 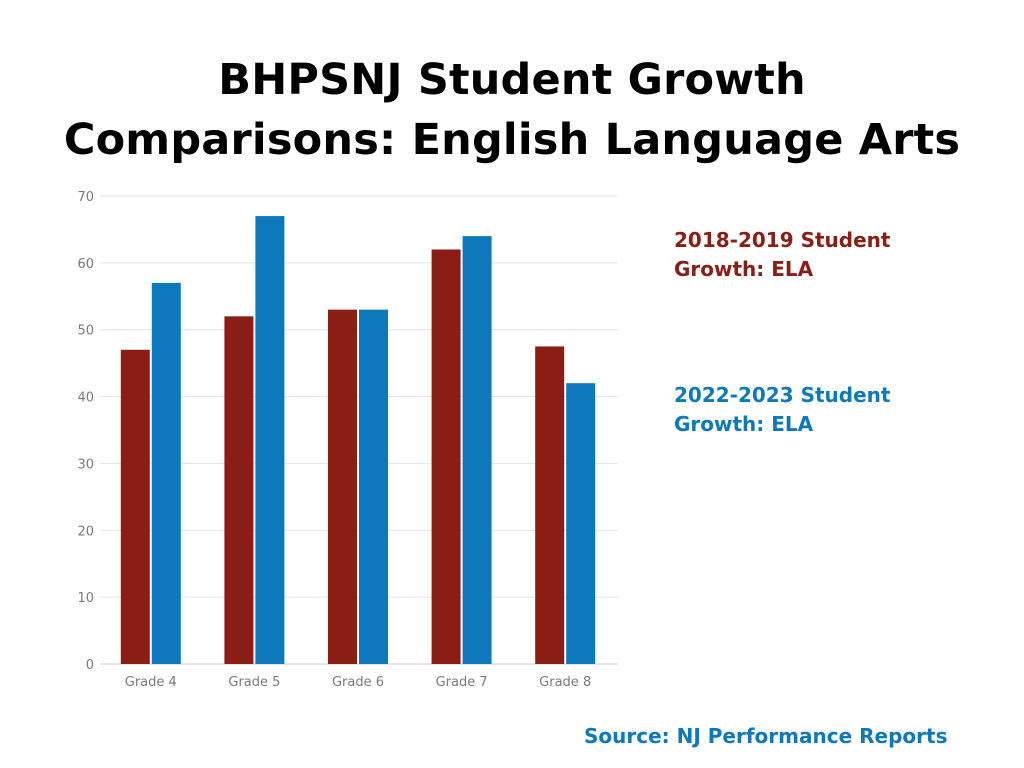 I want to click on source-note: Source: NJ Performance Reports, so click(x=766, y=736).